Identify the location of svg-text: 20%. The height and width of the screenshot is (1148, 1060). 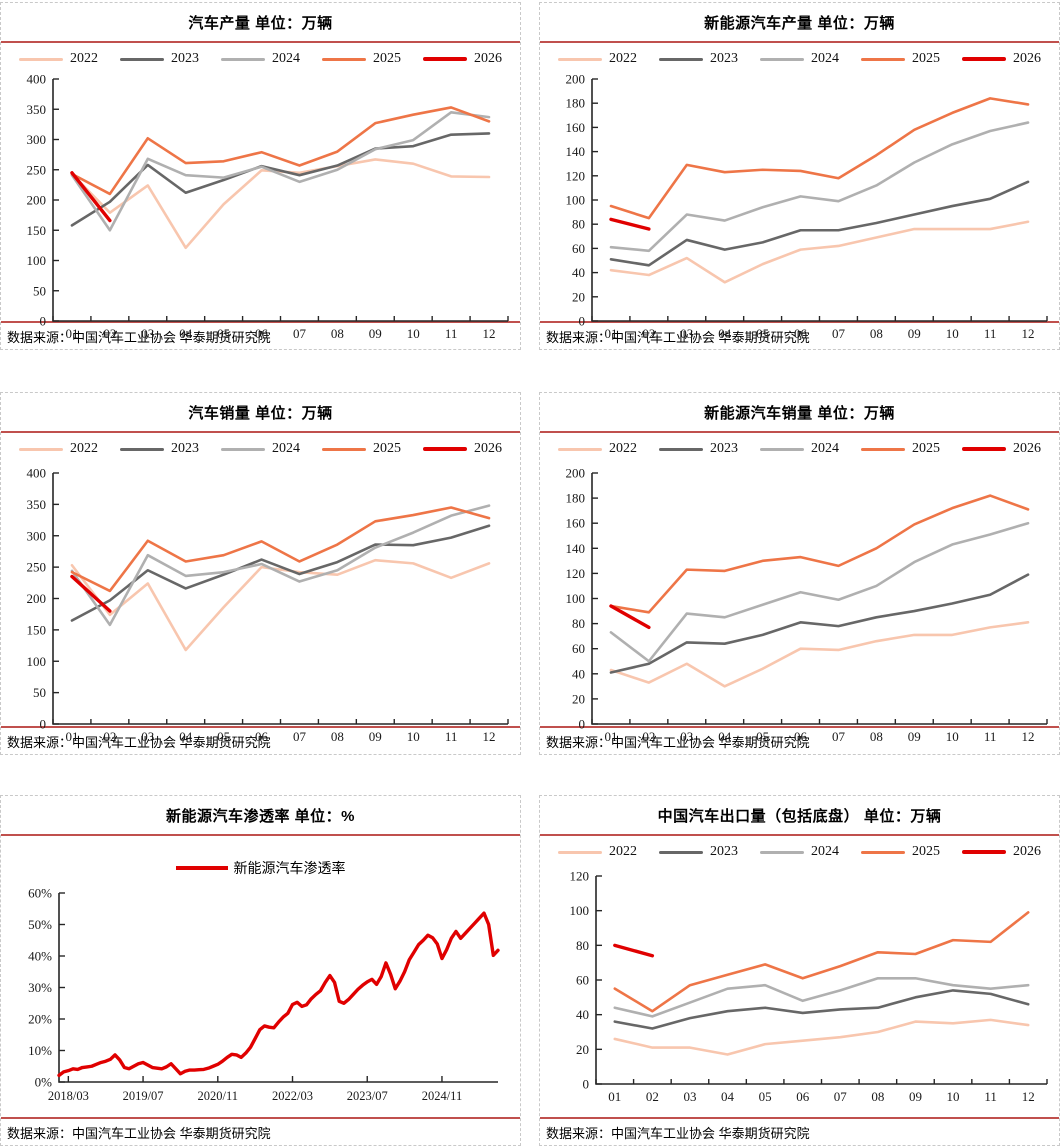
(40, 1019).